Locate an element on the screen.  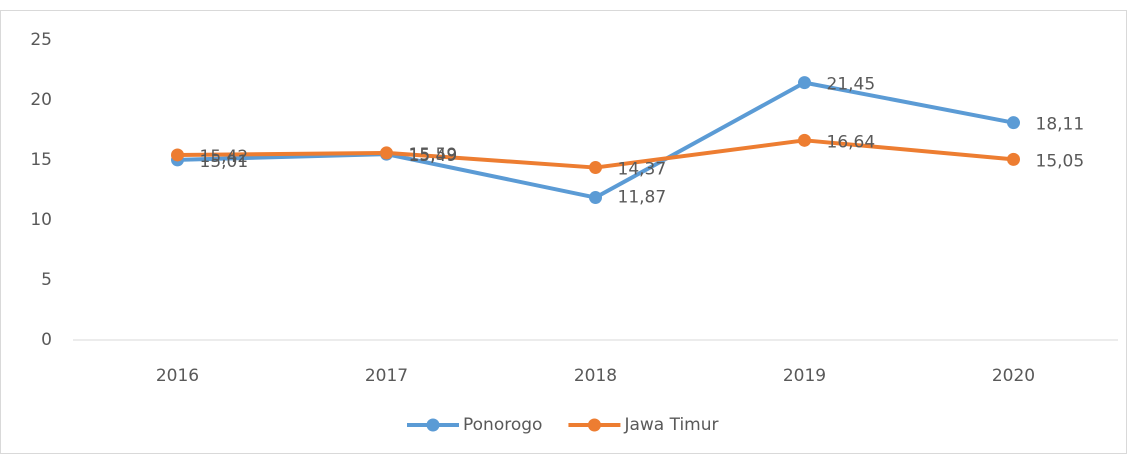
x-tick-label: 2019 is located at coordinates (804, 376).